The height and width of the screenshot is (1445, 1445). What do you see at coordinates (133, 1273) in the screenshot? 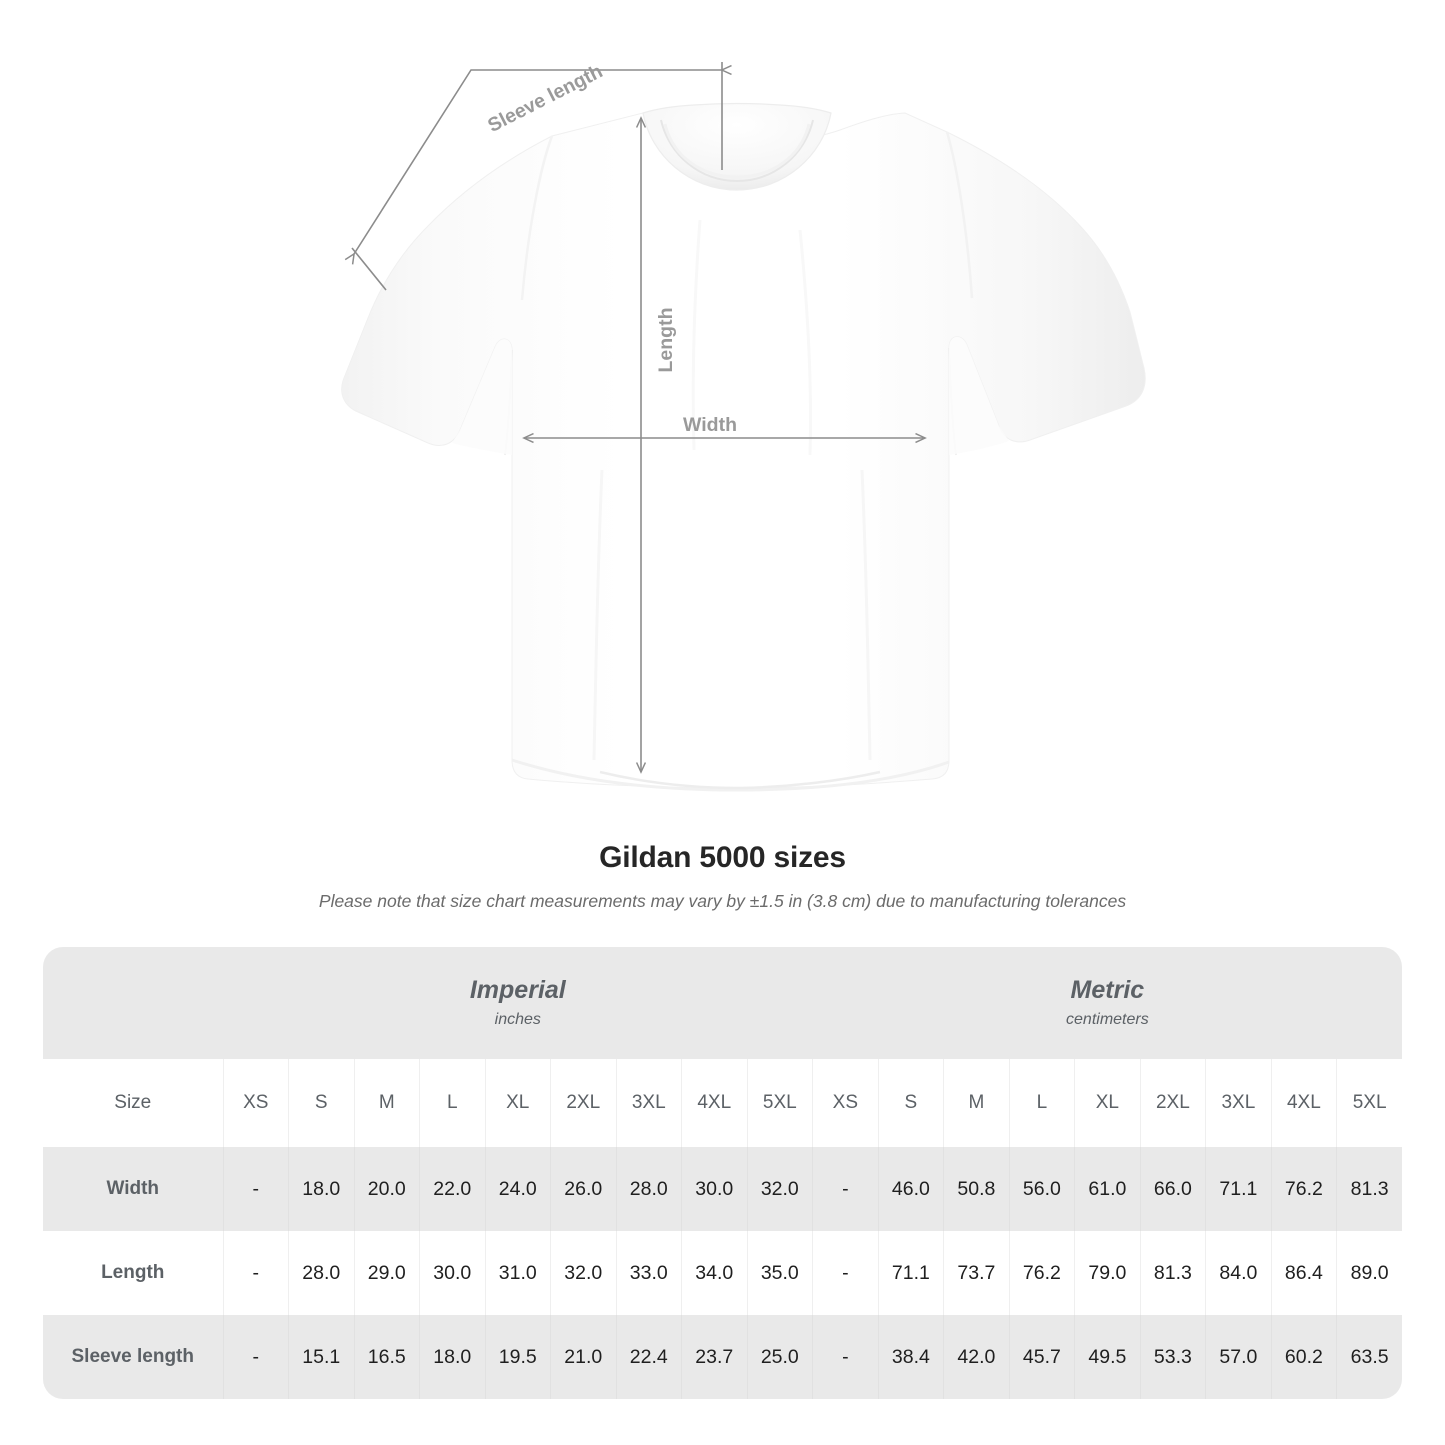
I see `row-label-length: Length` at bounding box center [133, 1273].